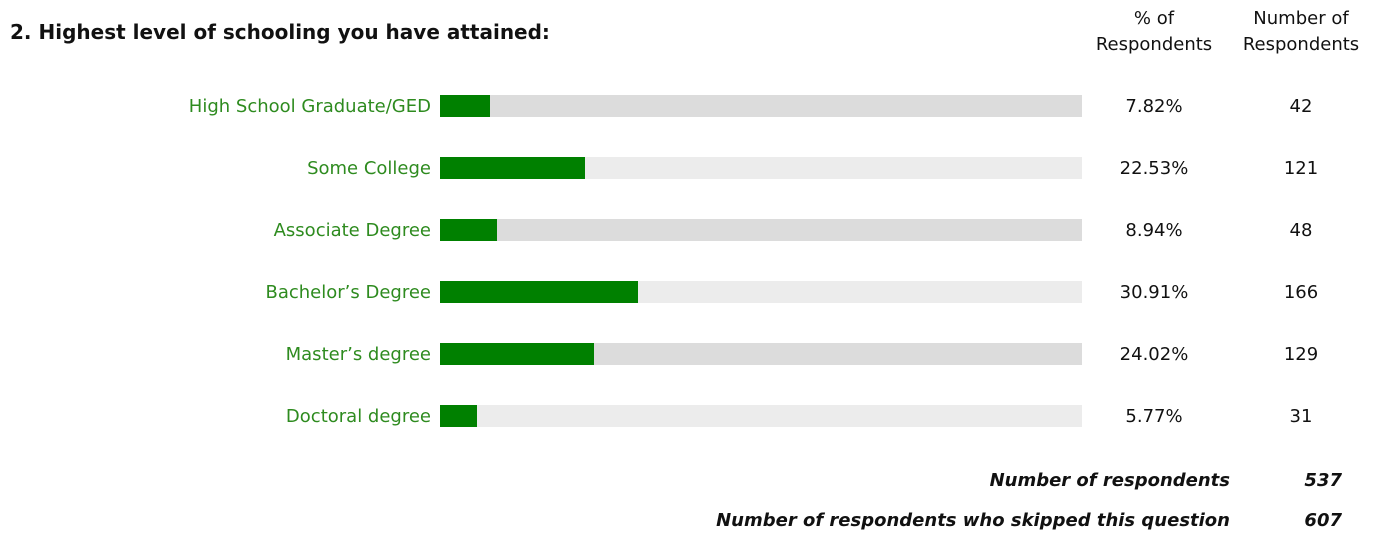  I want to click on percent-value: 7.82%, so click(1154, 106).